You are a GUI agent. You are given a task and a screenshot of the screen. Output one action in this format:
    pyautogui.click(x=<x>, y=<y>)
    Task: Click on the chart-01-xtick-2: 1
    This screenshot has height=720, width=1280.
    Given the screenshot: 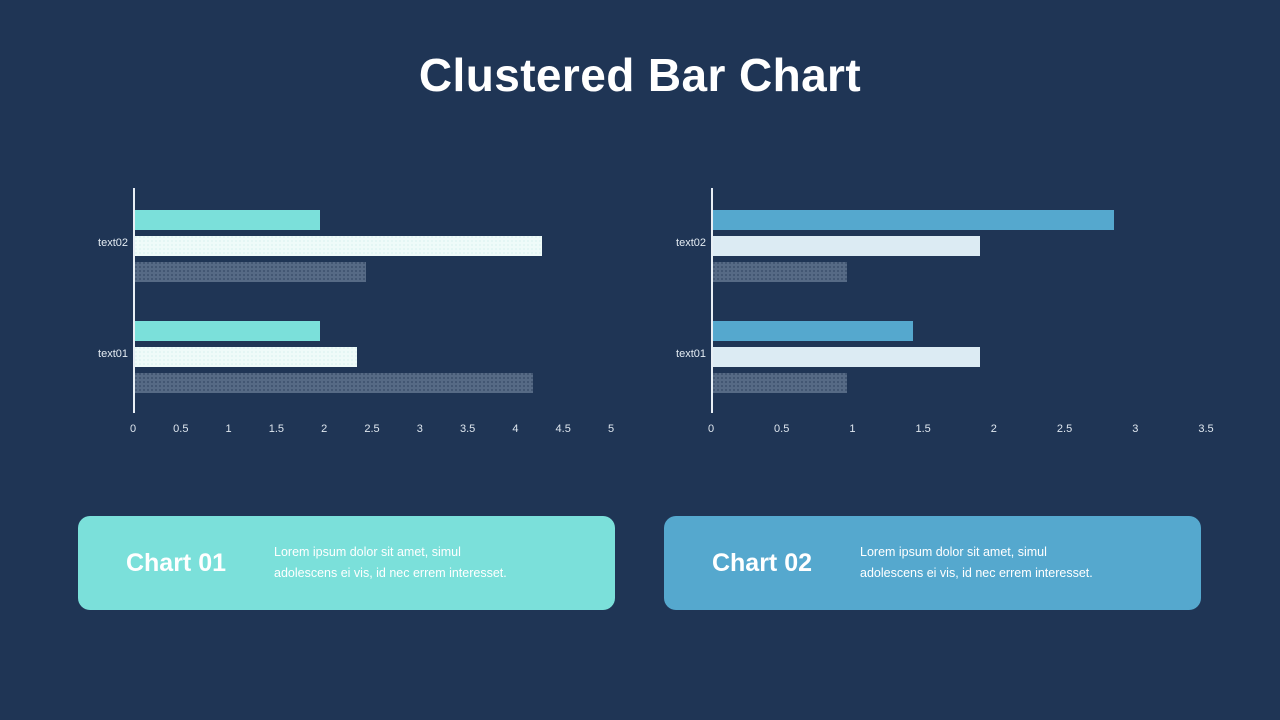 What is the action you would take?
    pyautogui.click(x=228, y=429)
    